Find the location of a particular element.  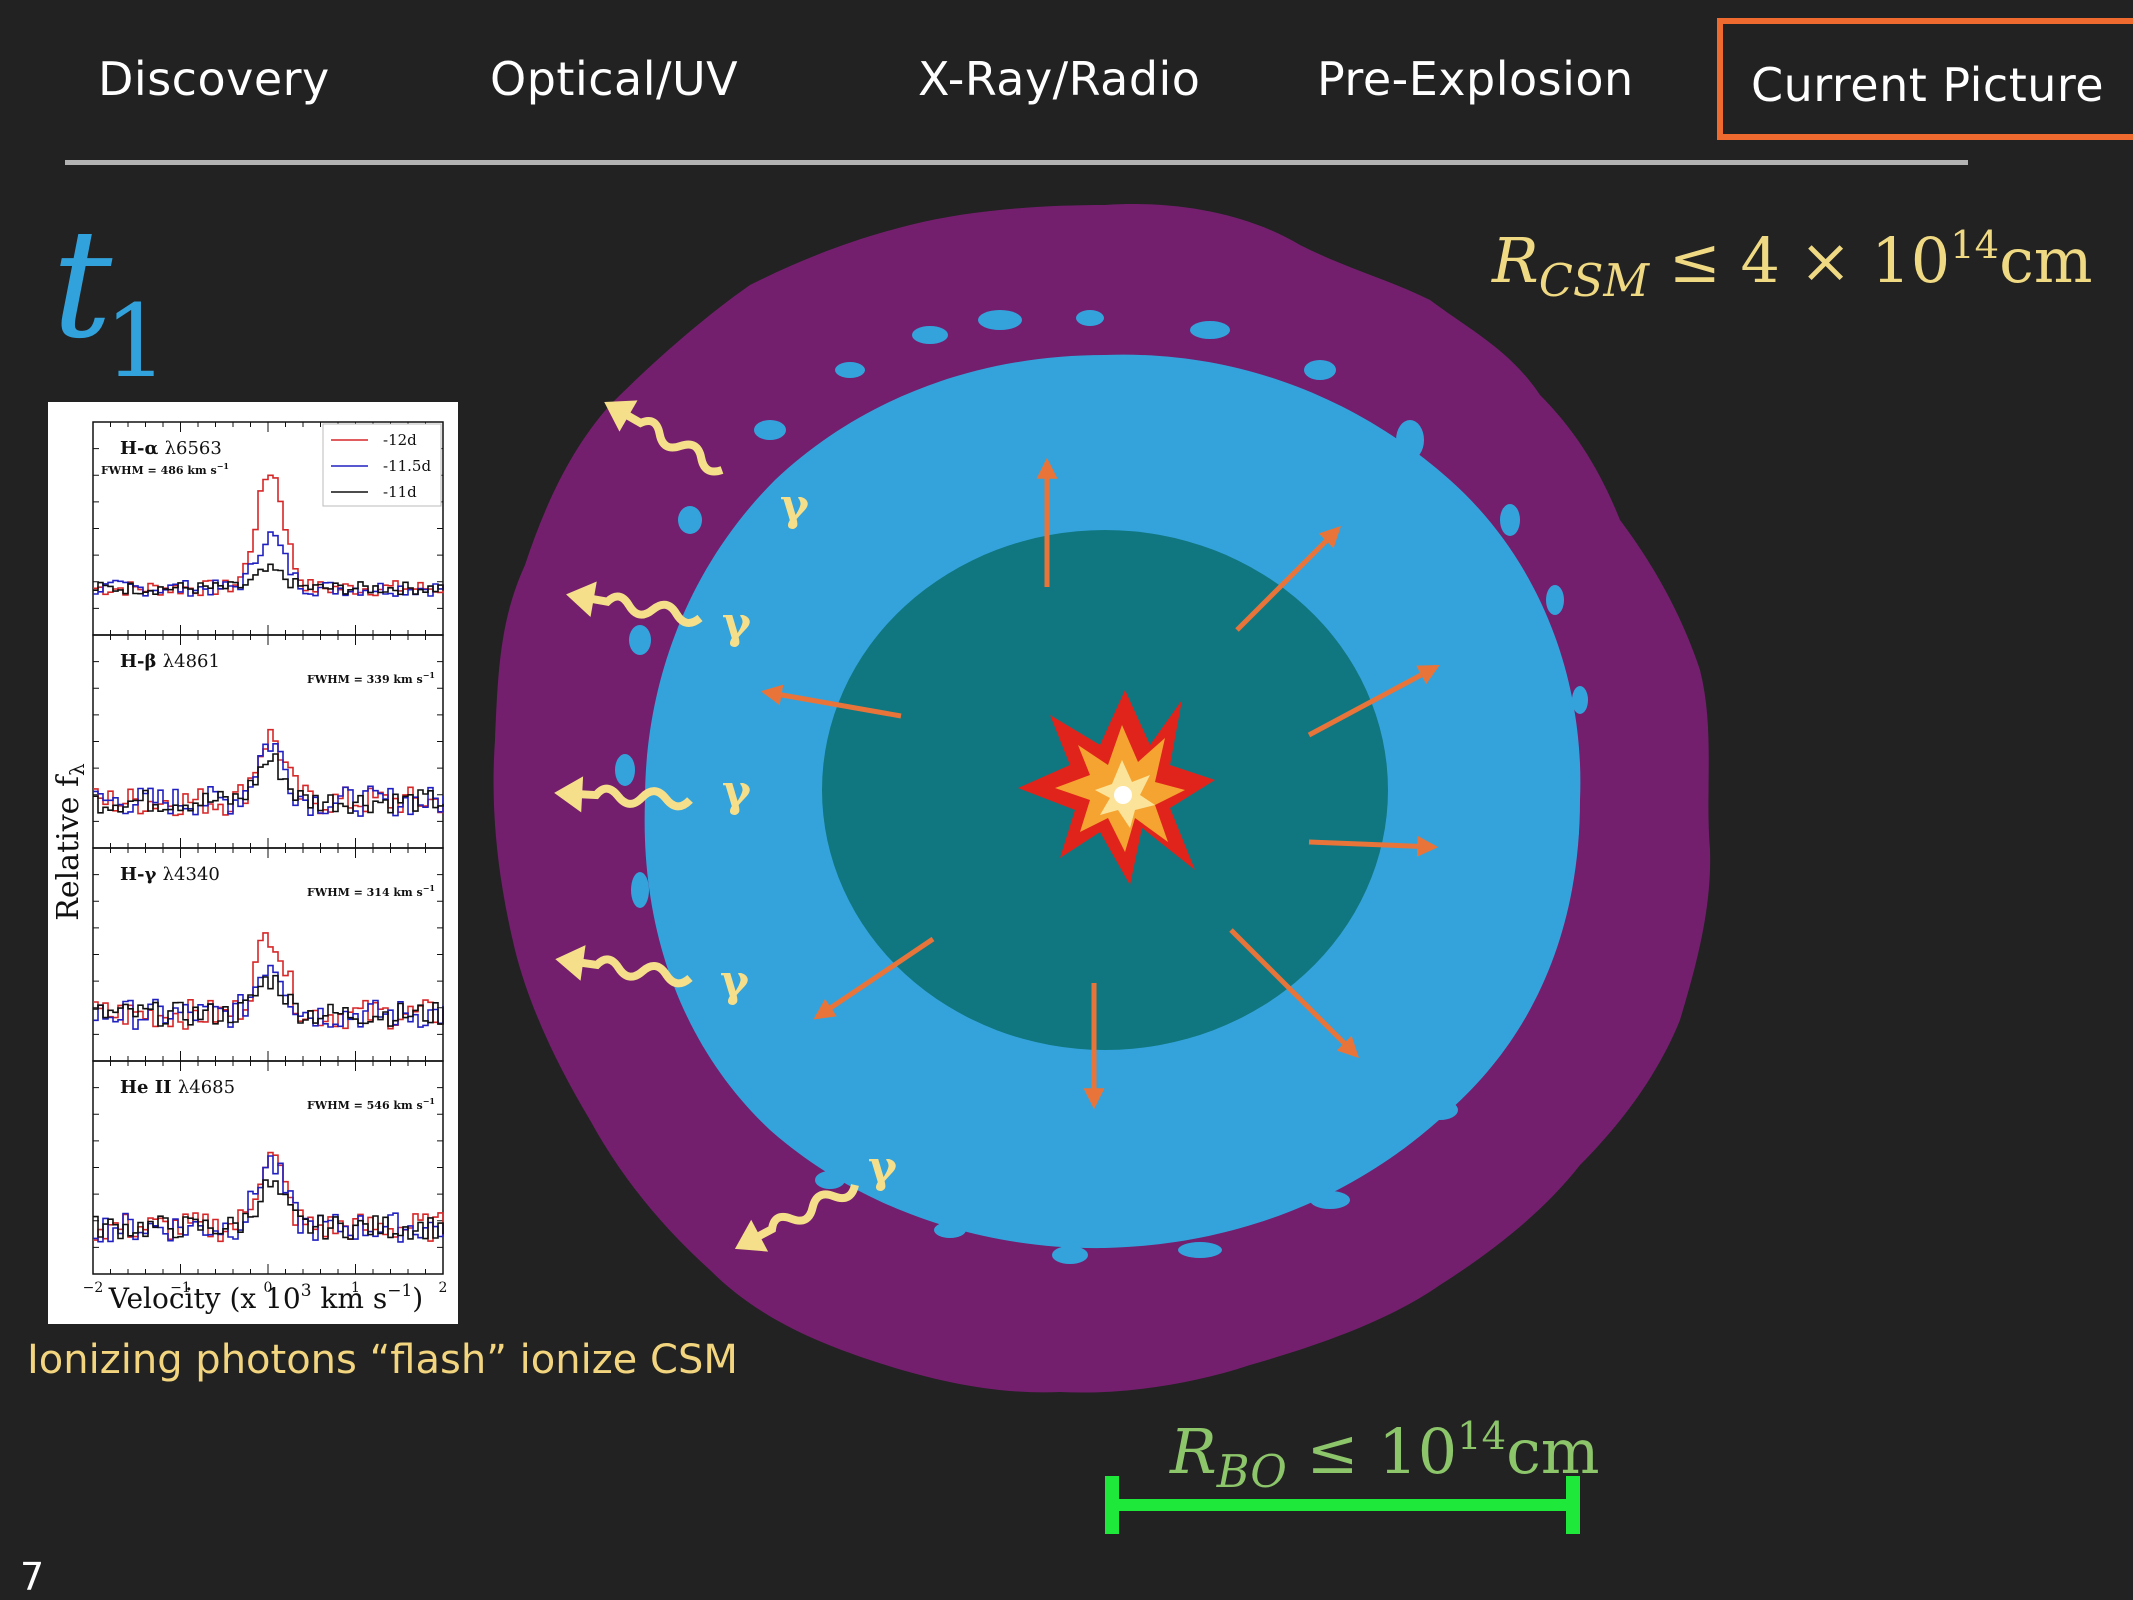

csm-radius-exponent: 14 is located at coordinates (1975, 246).